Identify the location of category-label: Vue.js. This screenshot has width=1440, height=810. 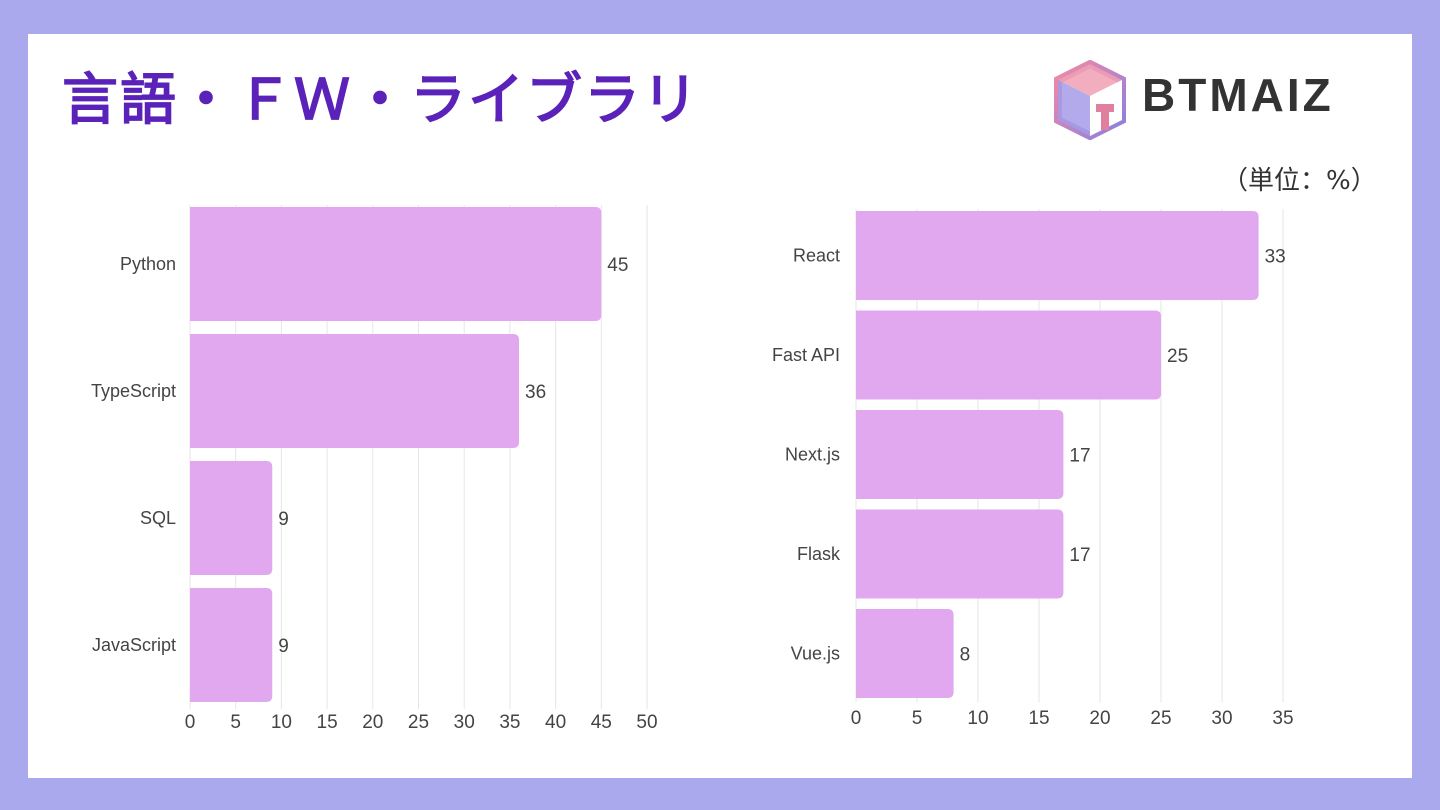
(815, 654).